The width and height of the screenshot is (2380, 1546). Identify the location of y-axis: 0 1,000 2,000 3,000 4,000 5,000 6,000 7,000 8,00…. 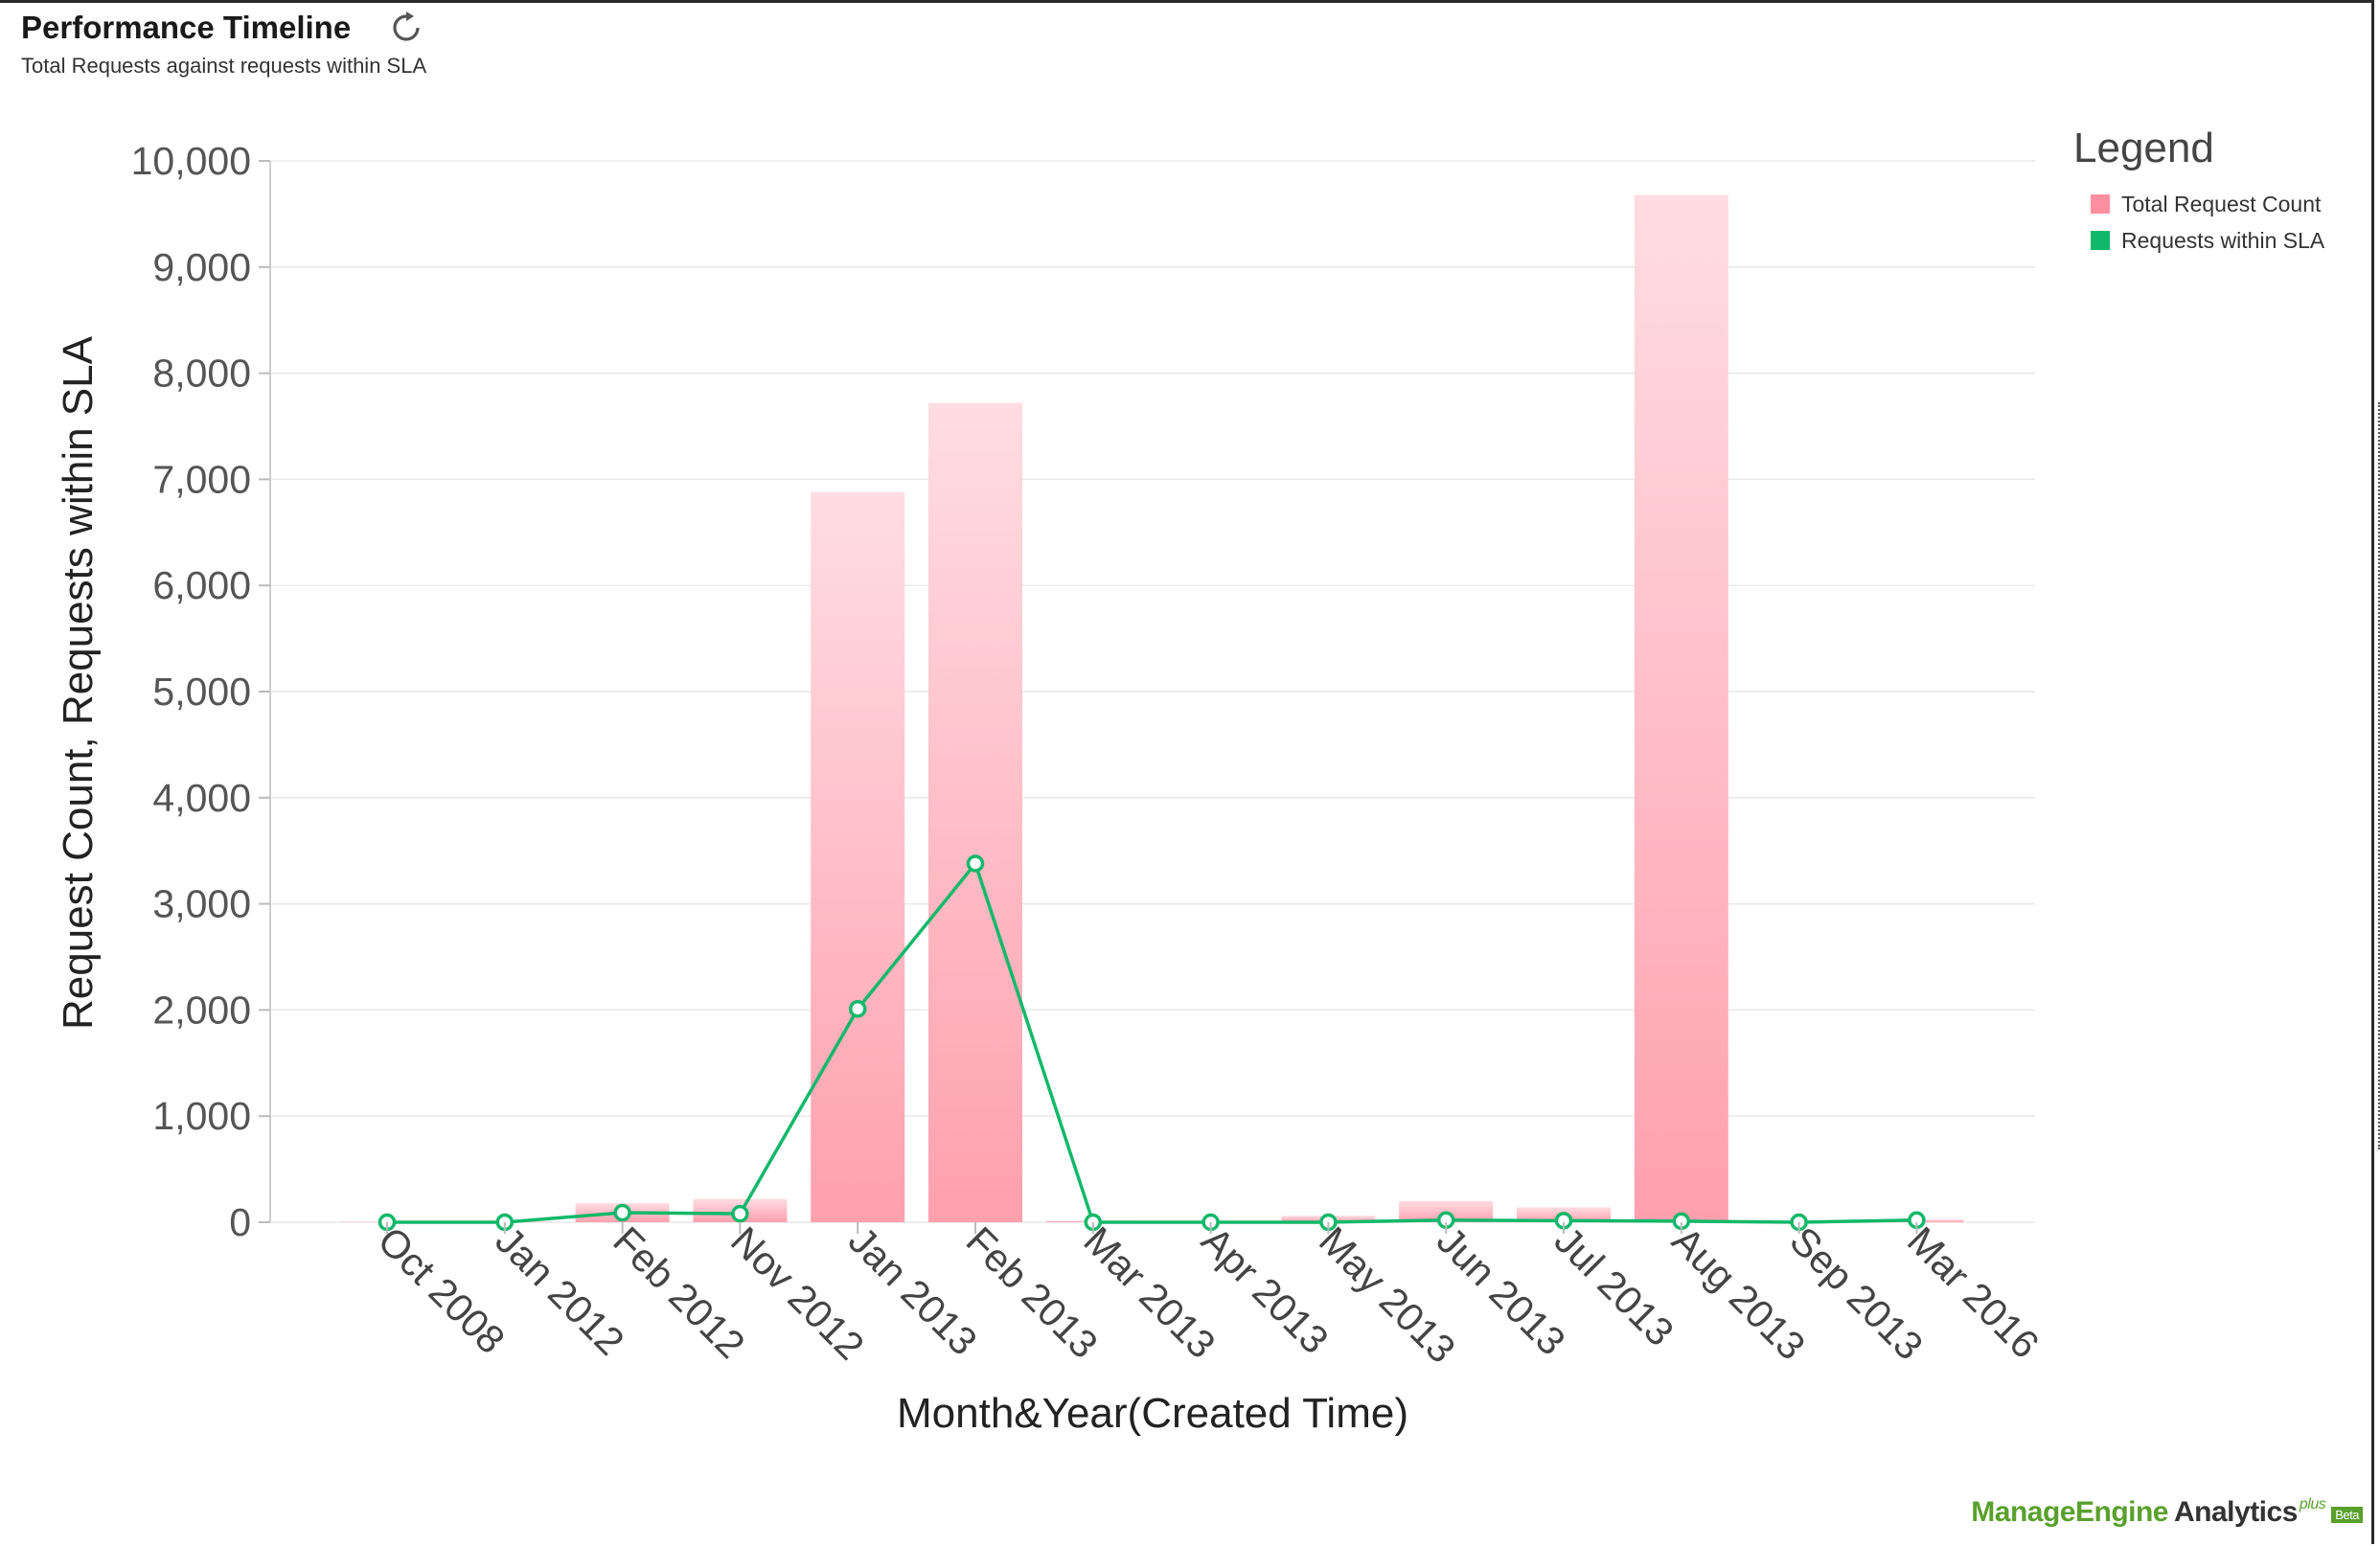
(201, 691).